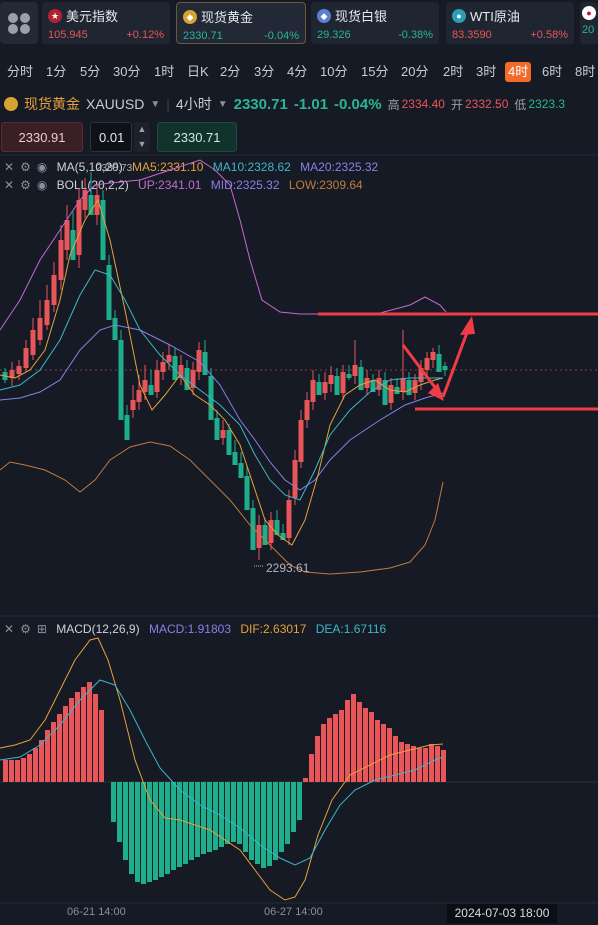 The width and height of the screenshot is (598, 925). What do you see at coordinates (334, 71) in the screenshot?
I see `period-tab: 10分` at bounding box center [334, 71].